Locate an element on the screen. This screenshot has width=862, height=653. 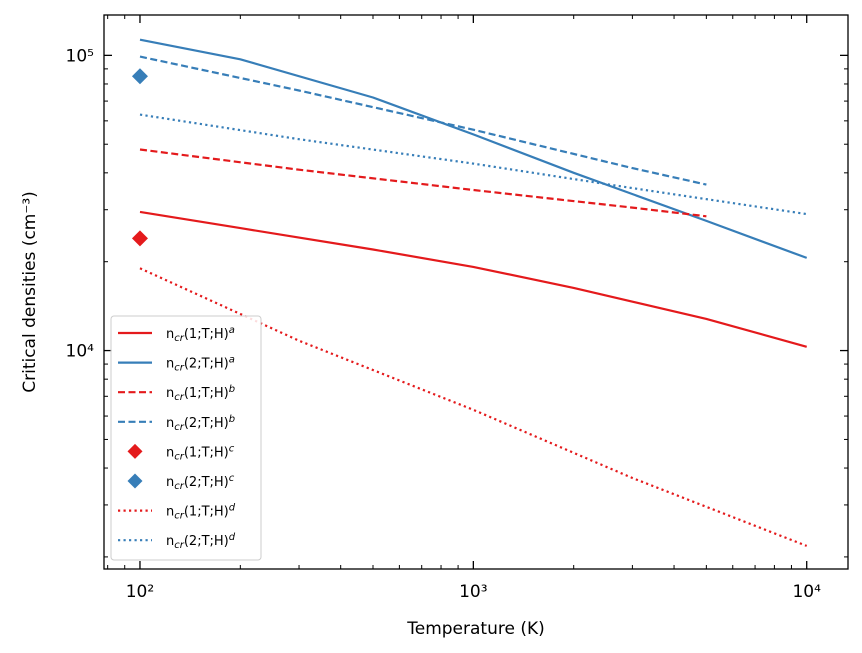
legend-frame is located at coordinates (186, 438).